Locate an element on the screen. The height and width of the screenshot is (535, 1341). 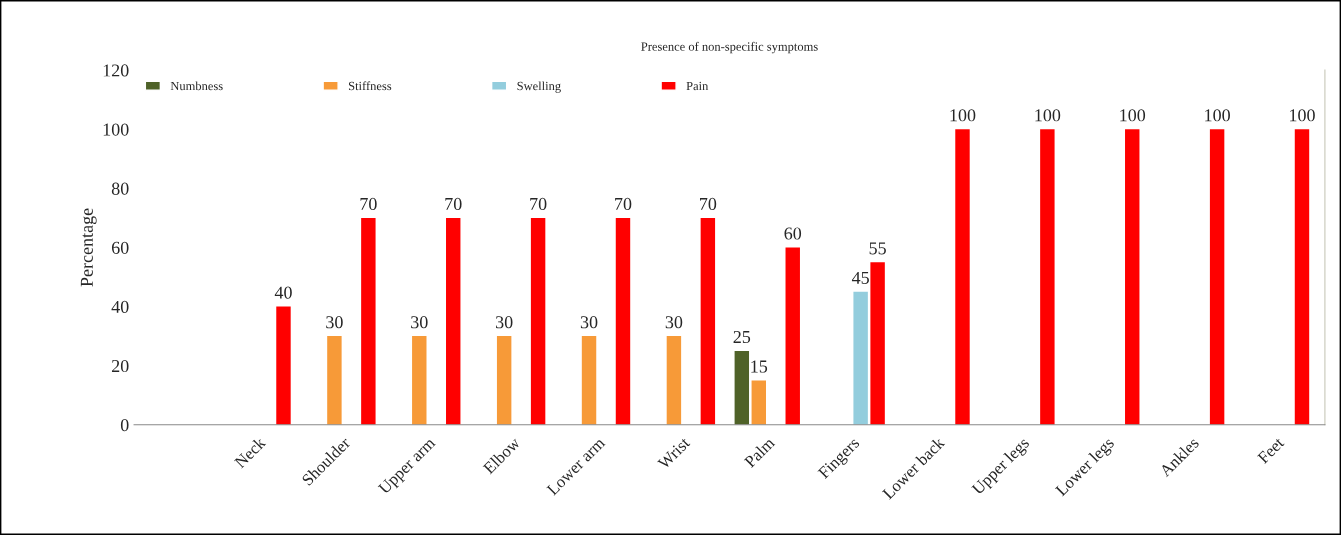
y-tick-label: 120 is located at coordinates (116, 70).